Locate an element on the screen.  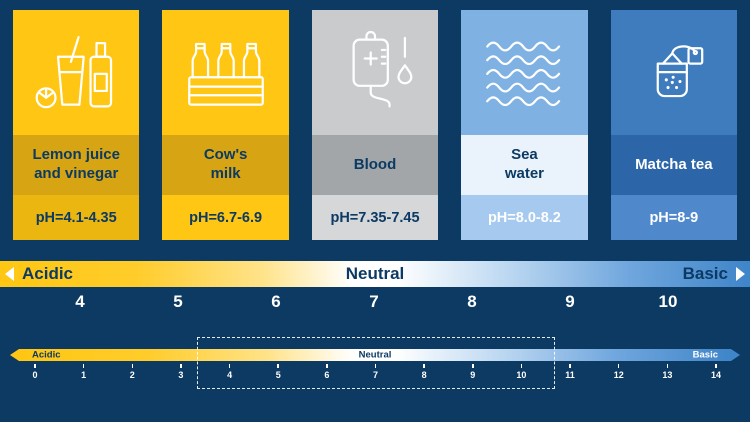
neutral-range-highlight-box is located at coordinates (376, 363).